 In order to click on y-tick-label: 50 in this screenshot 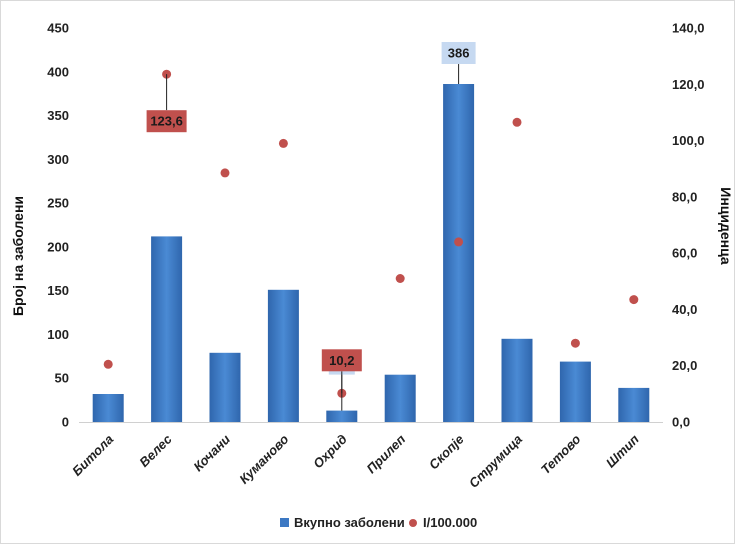, I will do `click(62, 378)`.